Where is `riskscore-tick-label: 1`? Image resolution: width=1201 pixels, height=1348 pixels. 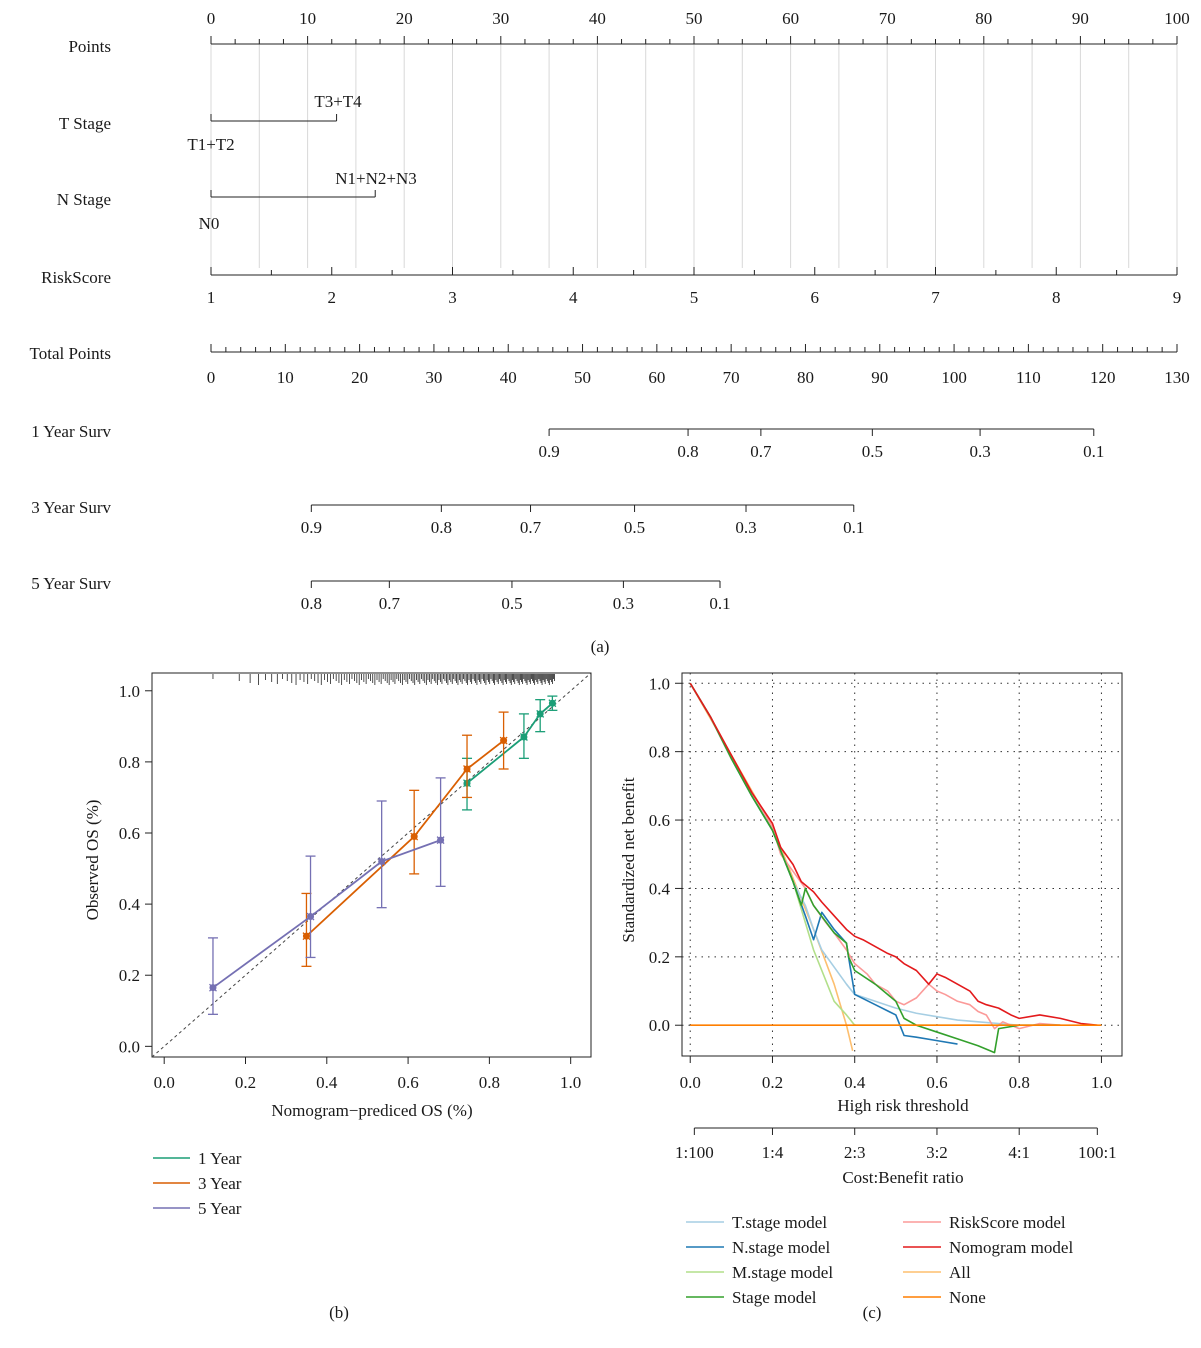 riskscore-tick-label: 1 is located at coordinates (211, 297).